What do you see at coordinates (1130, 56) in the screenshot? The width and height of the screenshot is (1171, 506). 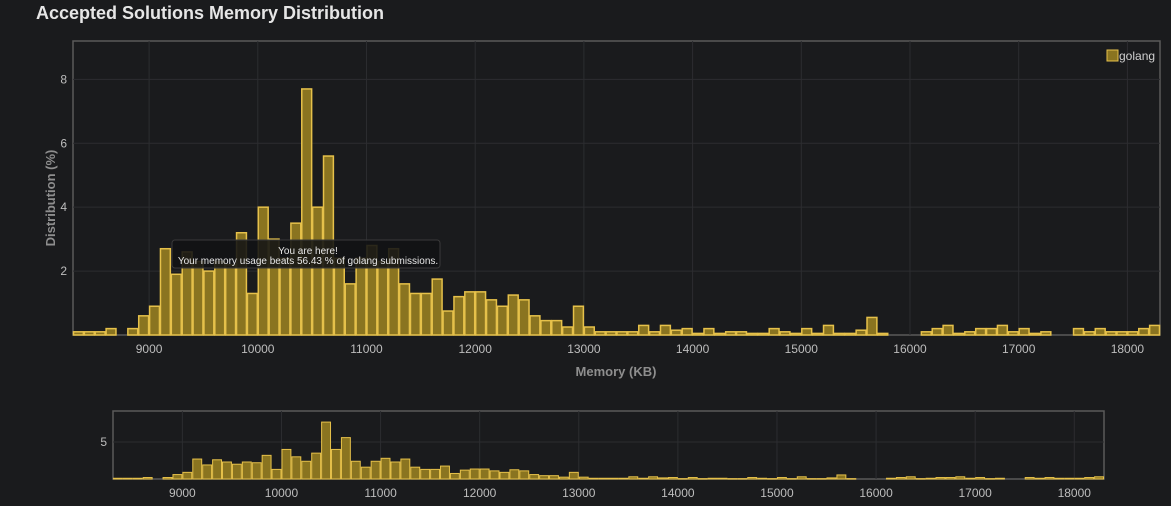 I see `legend: golang` at bounding box center [1130, 56].